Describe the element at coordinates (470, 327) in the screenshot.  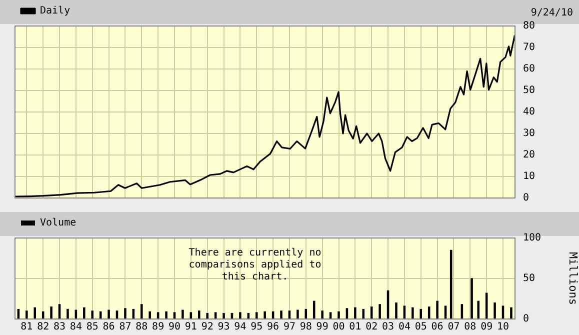
I see `x-tick-label: 08` at that location.